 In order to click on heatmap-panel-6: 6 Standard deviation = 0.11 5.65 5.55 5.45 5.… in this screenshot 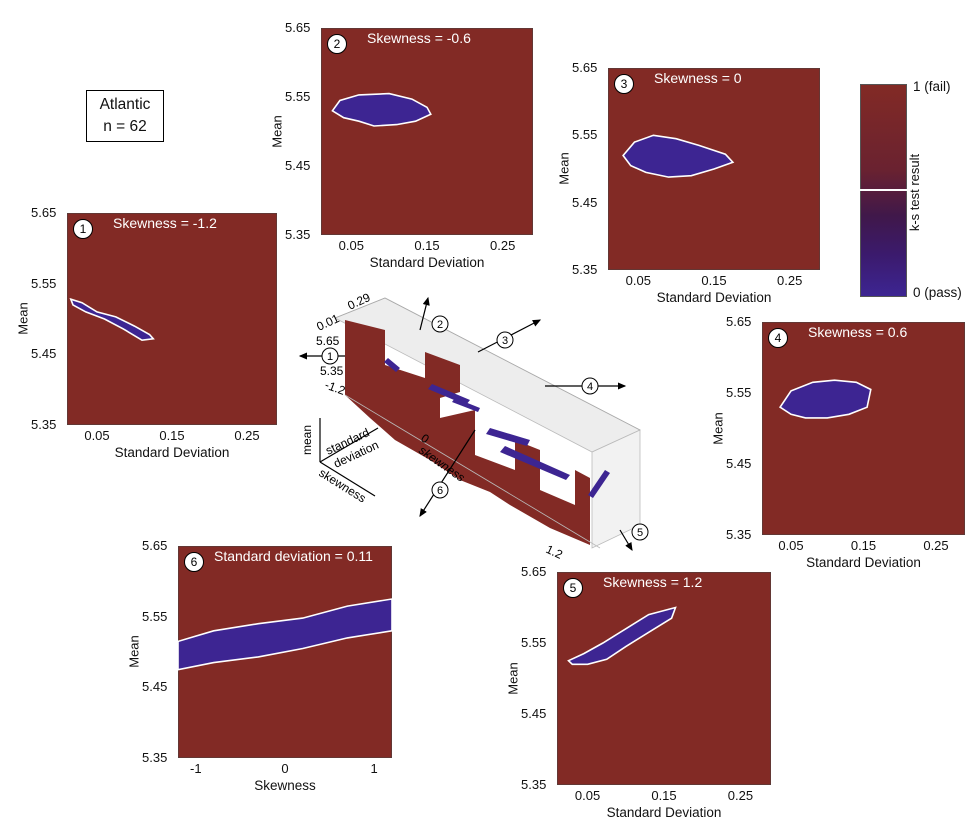, I will do `click(259, 665)`.